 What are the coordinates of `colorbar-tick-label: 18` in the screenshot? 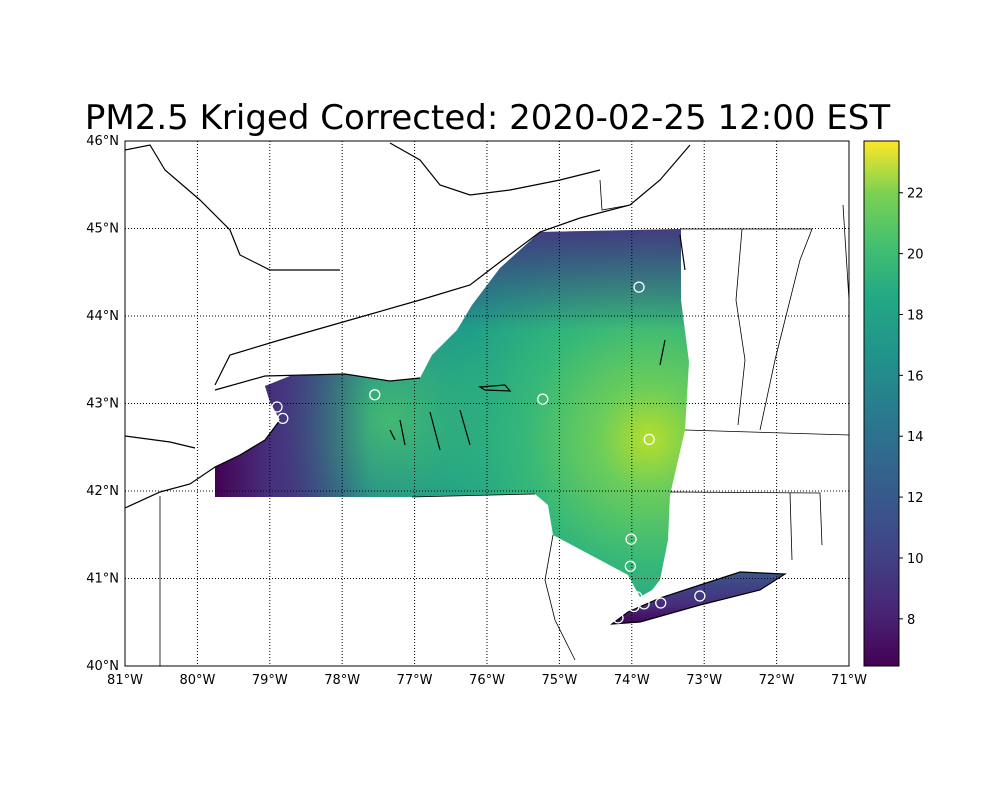 It's located at (915, 315).